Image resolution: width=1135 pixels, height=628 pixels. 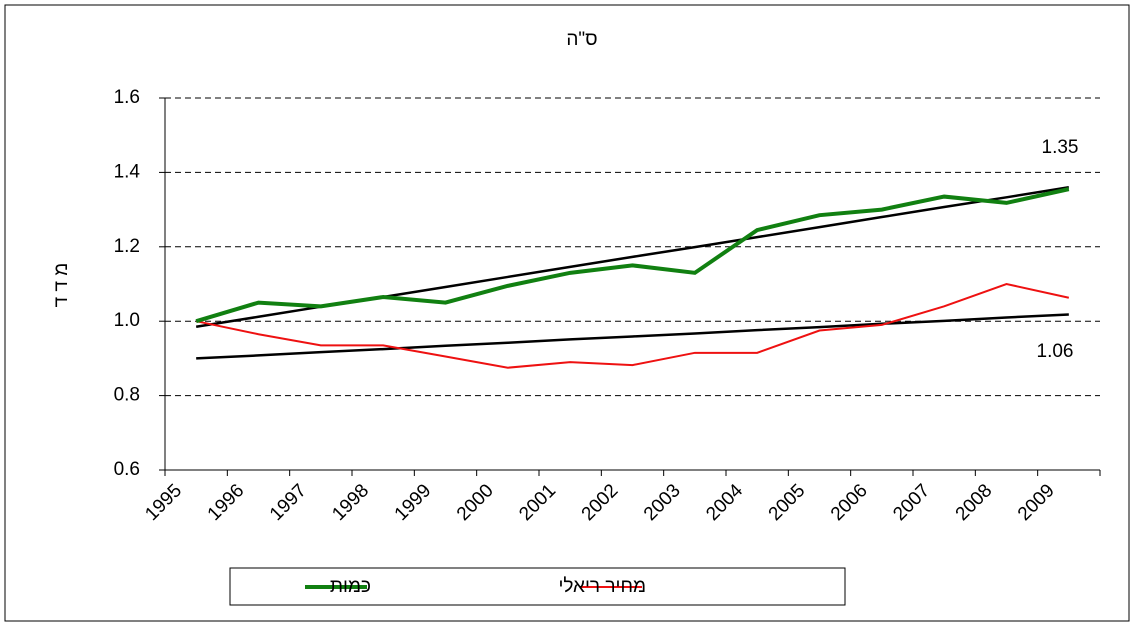 What do you see at coordinates (127, 97) in the screenshot?
I see `y-tick-label: 1.6` at bounding box center [127, 97].